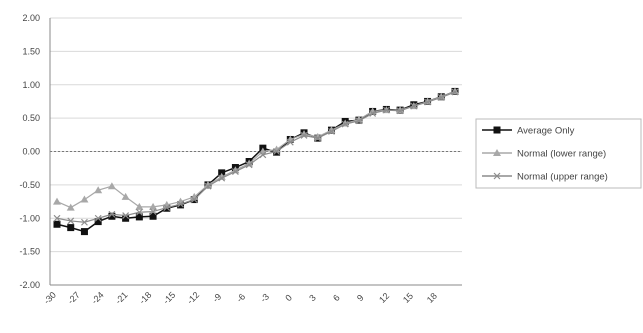 Image resolution: width=643 pixels, height=333 pixels. I want to click on legend-label: Normal (upper range), so click(562, 177).